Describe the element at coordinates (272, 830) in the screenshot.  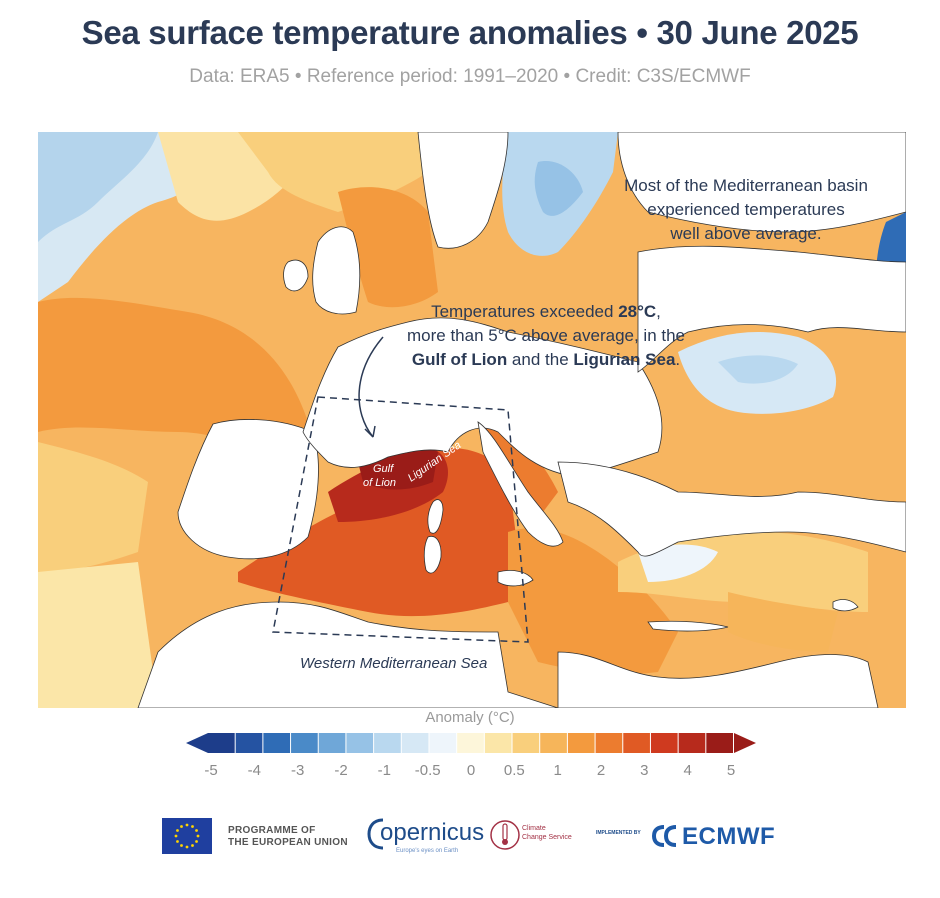
I see `eu-line-1: PROGRAMME OF` at that location.